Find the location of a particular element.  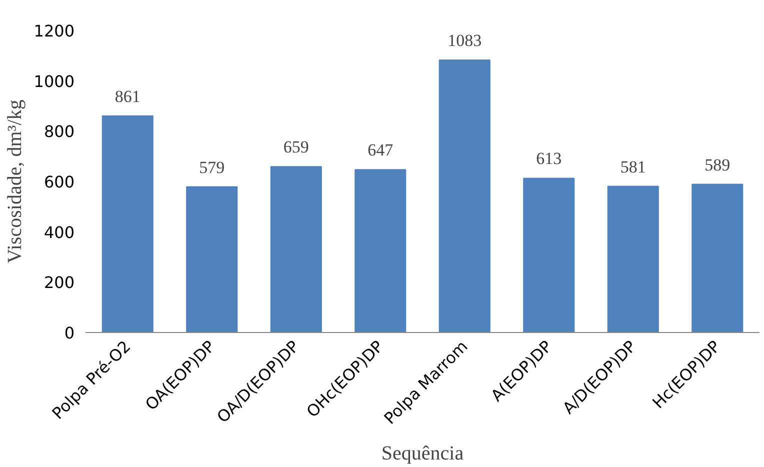

y-tick-label: 1200 is located at coordinates (54, 31).